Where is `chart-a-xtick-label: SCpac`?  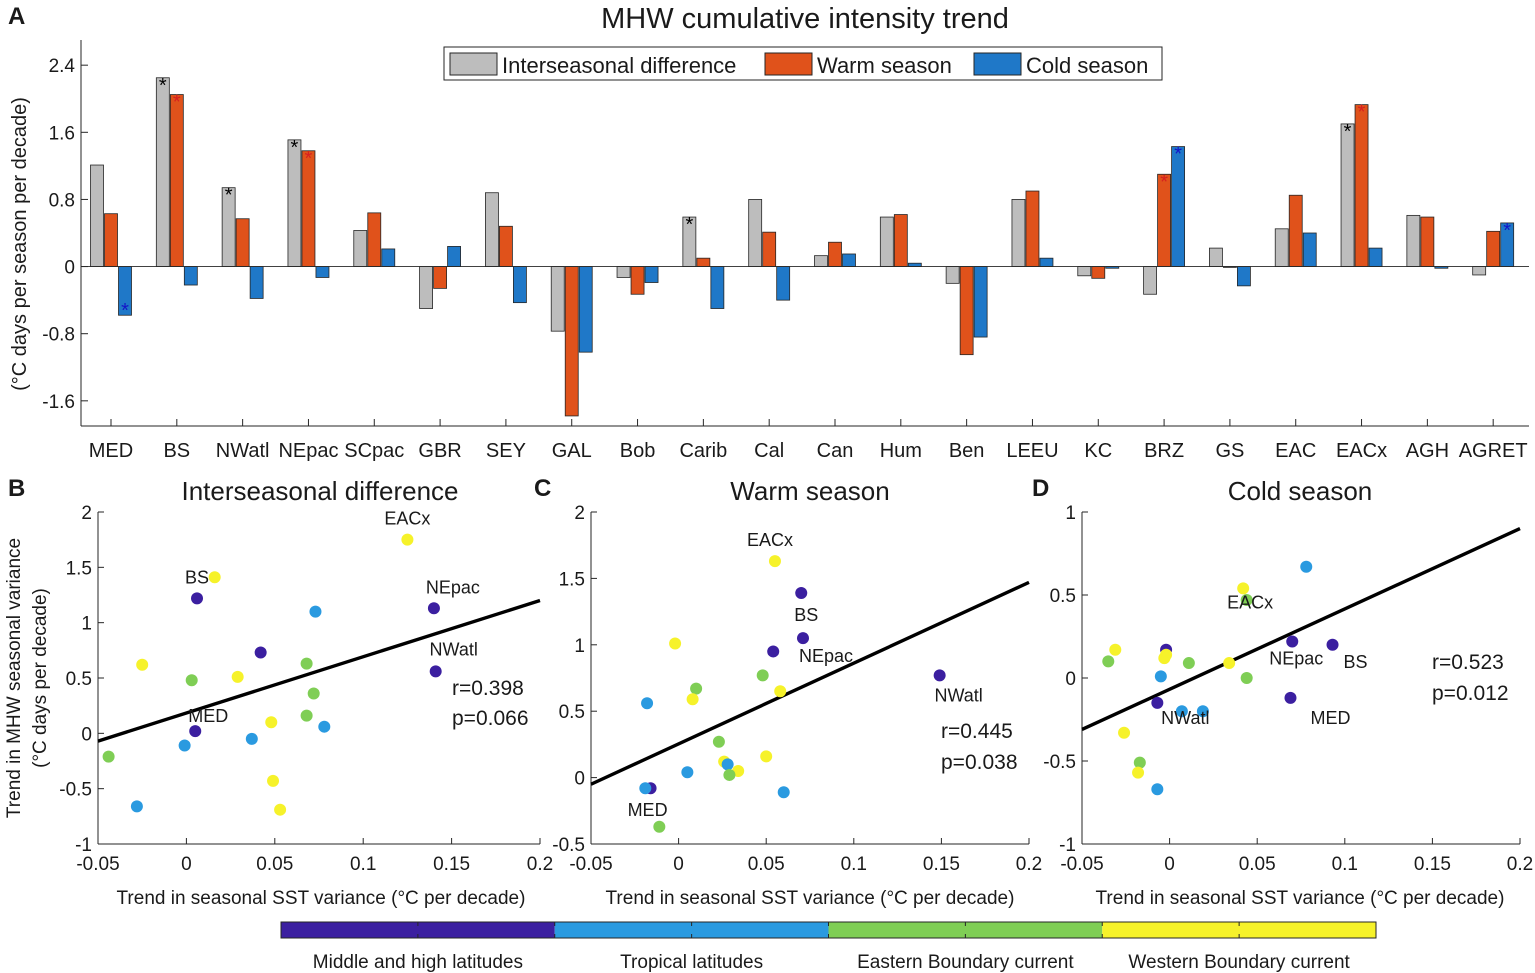 chart-a-xtick-label: SCpac is located at coordinates (374, 451).